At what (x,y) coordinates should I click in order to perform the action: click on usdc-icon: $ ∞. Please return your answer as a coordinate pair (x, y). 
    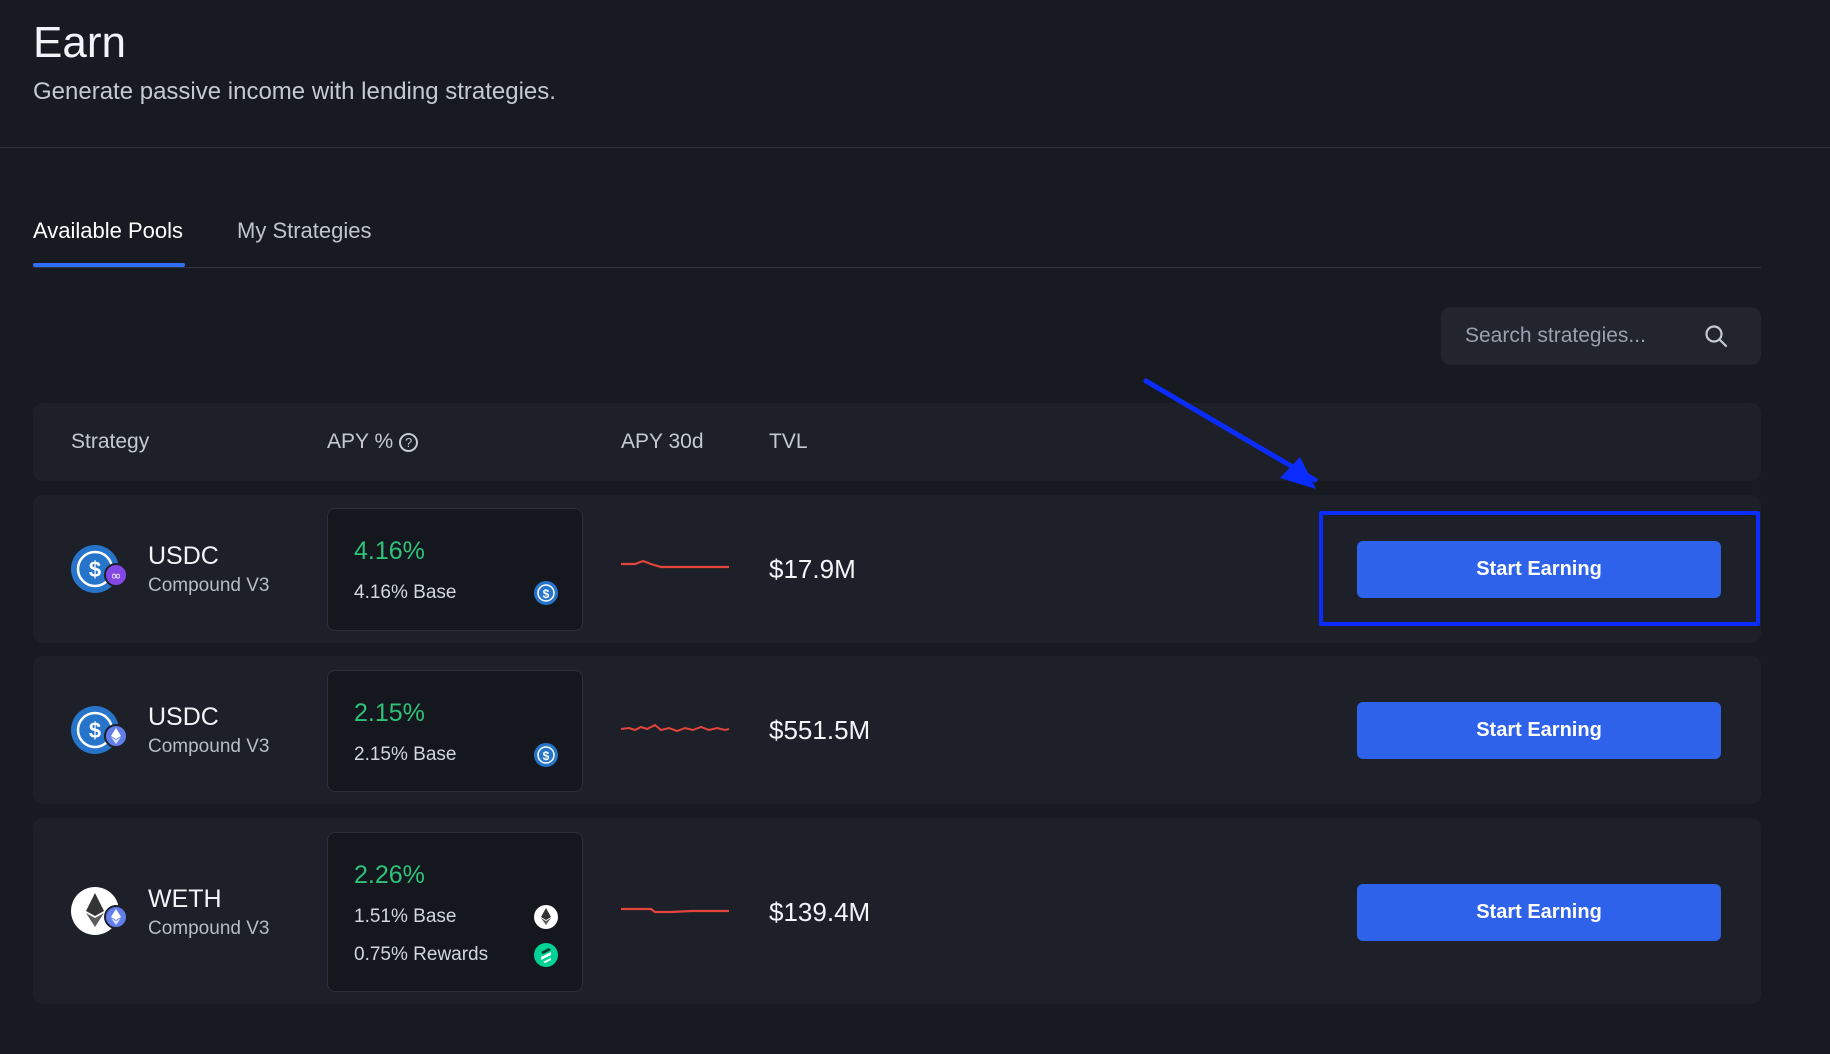
    Looking at the image, I should click on (99, 569).